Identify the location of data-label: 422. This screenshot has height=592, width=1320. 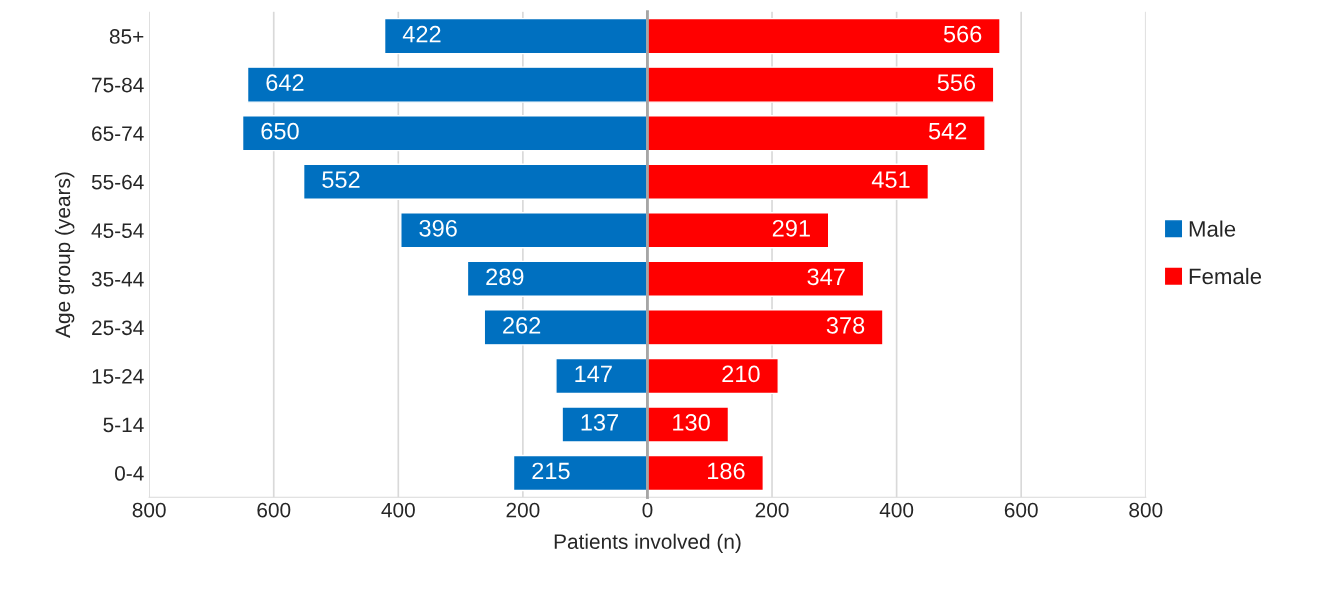
(421, 34).